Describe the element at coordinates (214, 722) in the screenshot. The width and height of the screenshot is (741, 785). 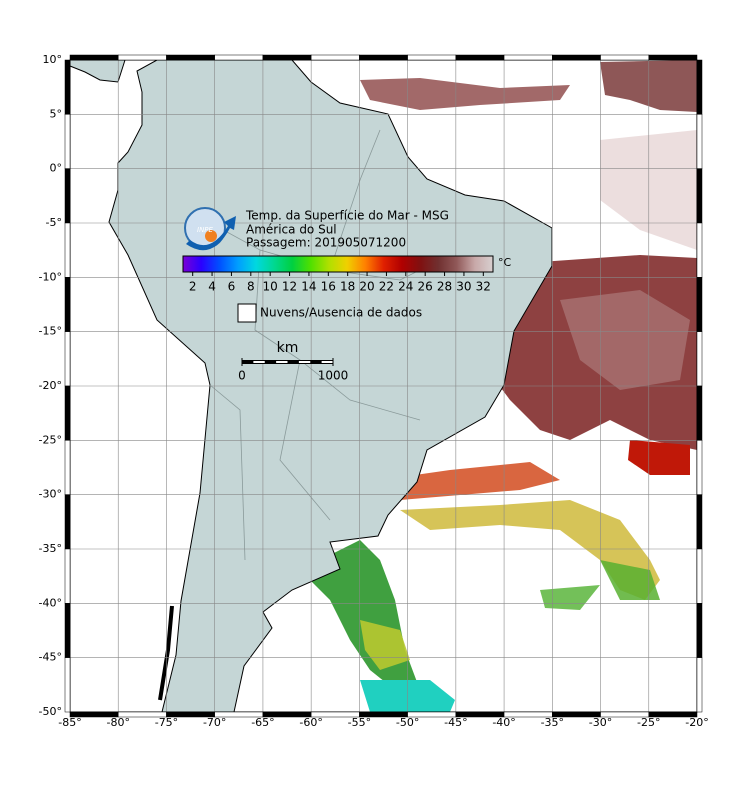
I see `lon-label: -70°` at that location.